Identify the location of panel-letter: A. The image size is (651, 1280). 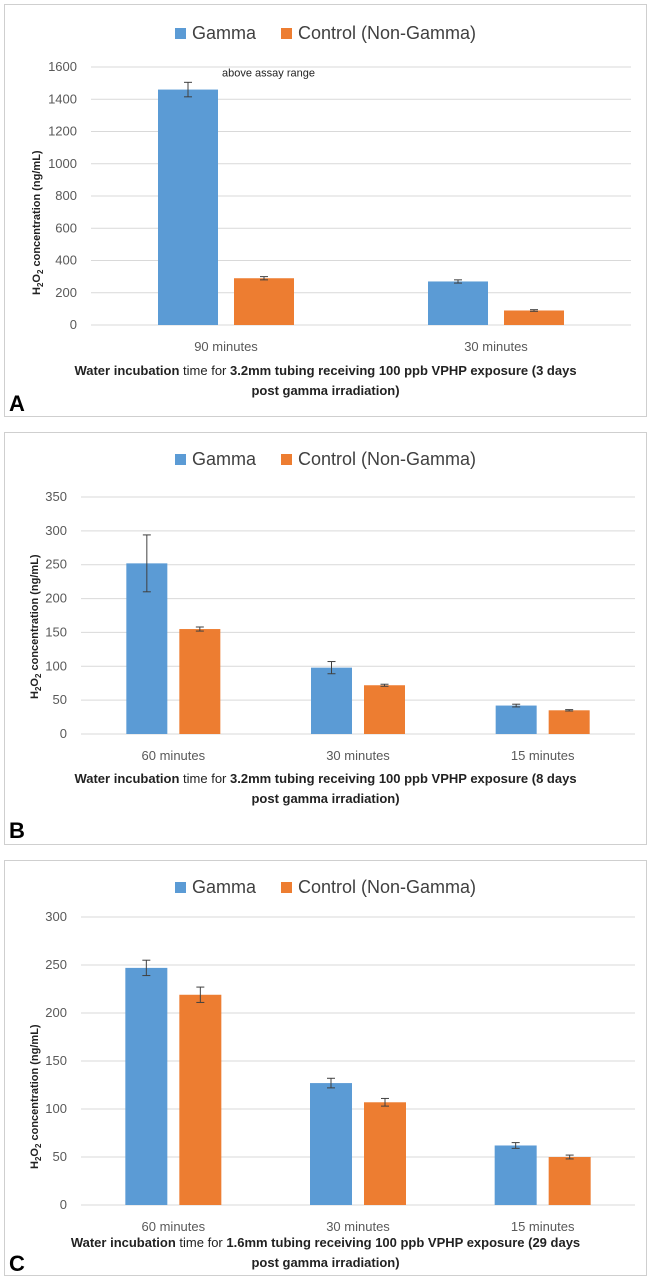
(17, 403).